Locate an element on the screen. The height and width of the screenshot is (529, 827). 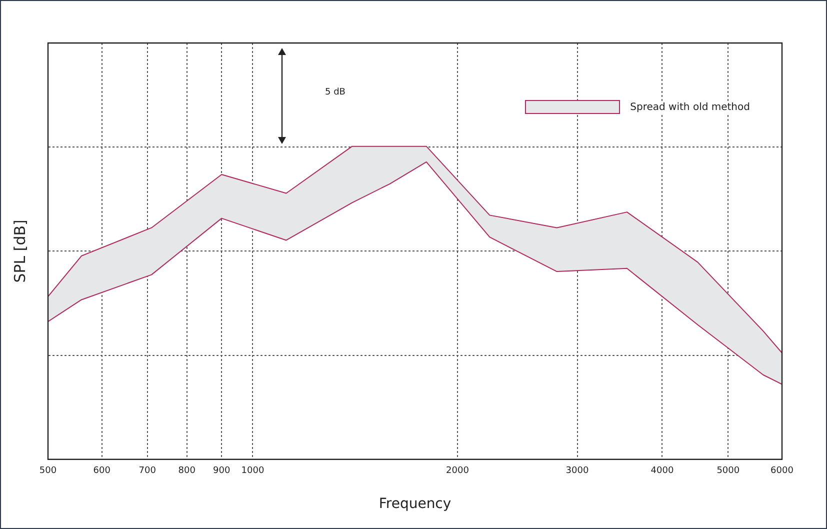
x-tick-label: 4000 is located at coordinates (662, 471).